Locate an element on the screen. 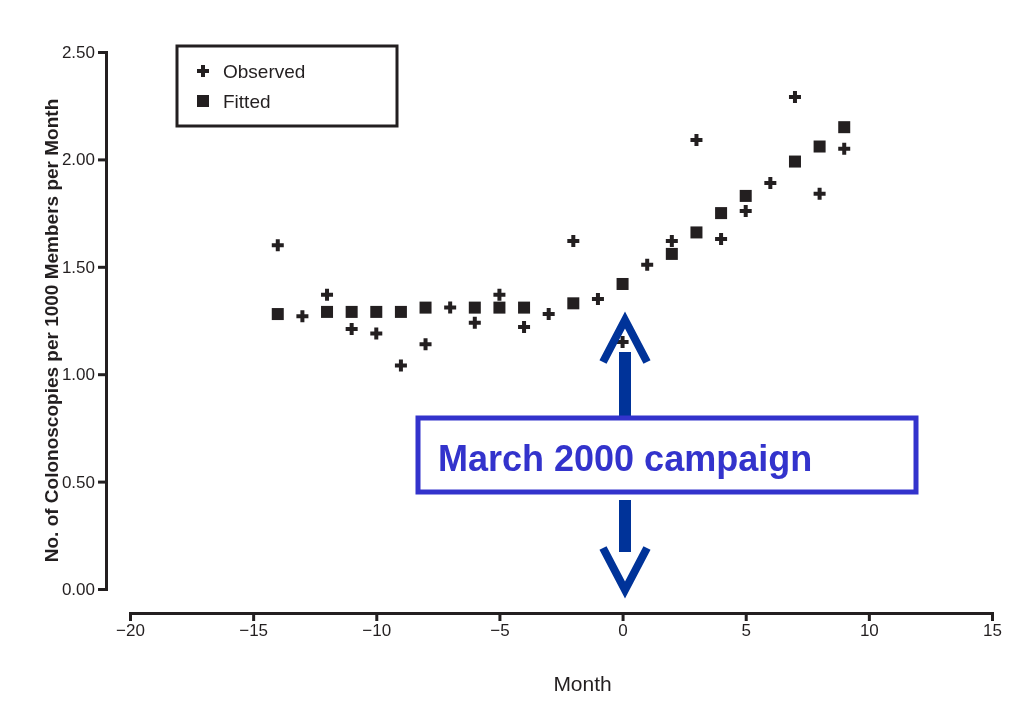  x-tick-label: 10 is located at coordinates (869, 631).